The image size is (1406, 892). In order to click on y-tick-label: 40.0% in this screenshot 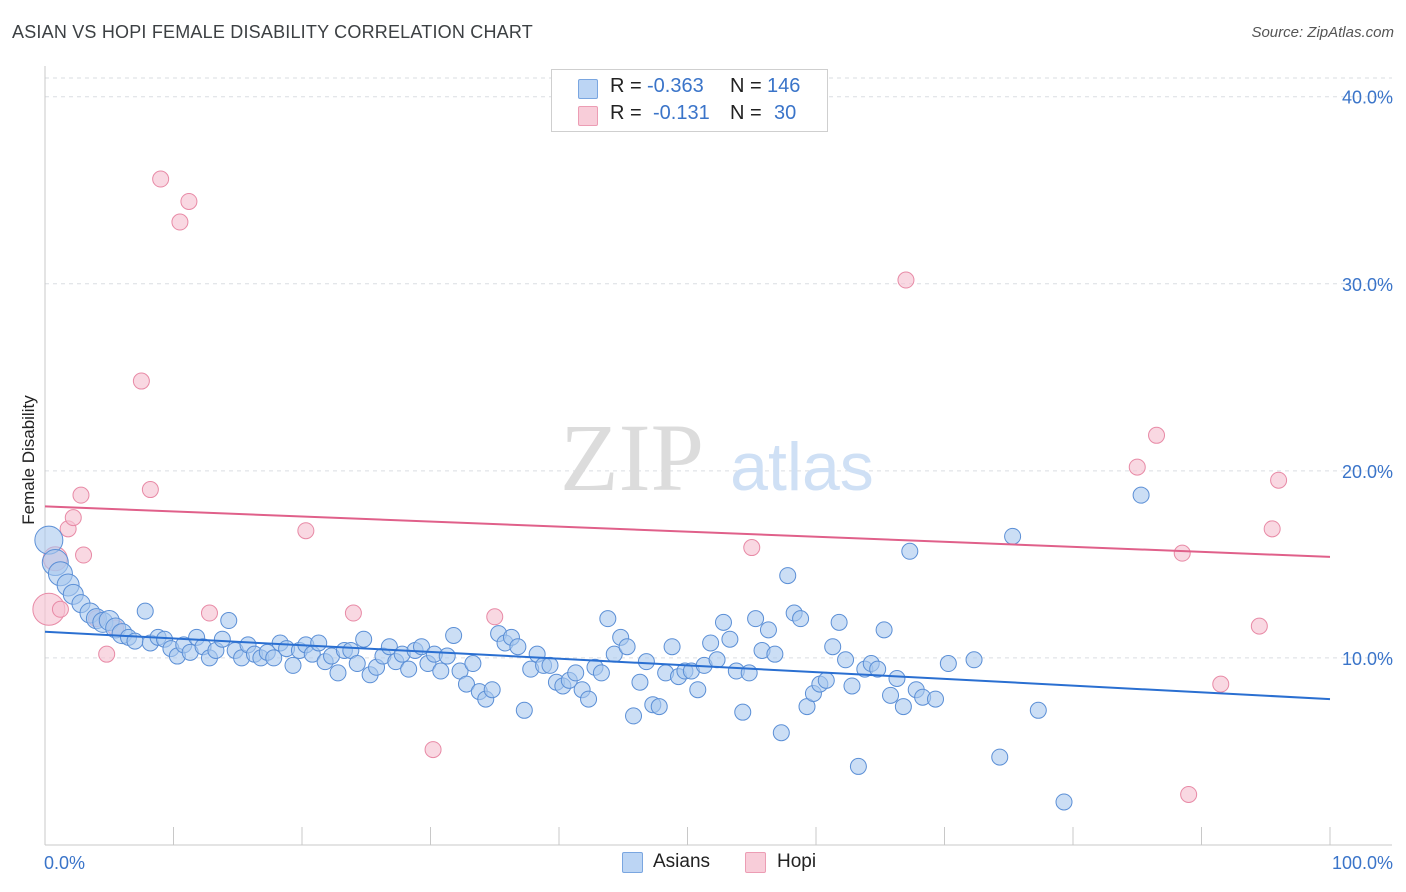, I will do `click(1367, 98)`.